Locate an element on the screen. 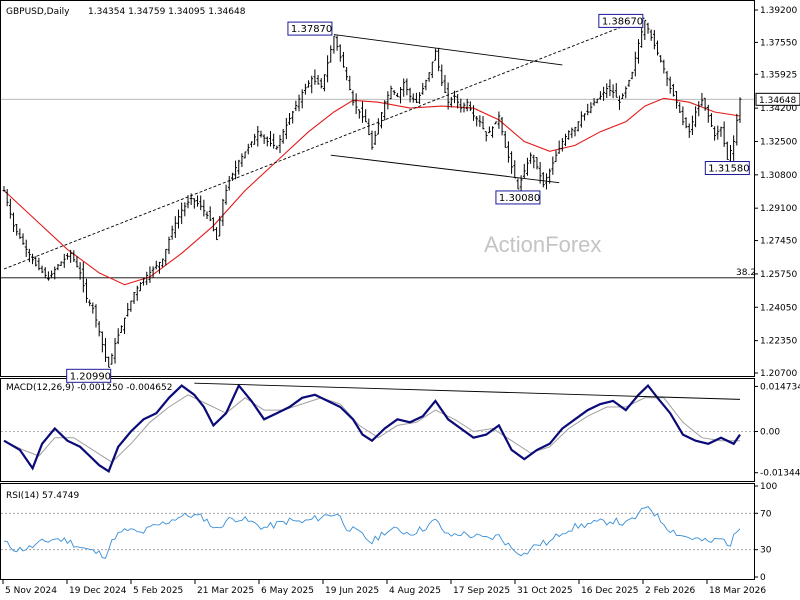 The width and height of the screenshot is (800, 600). date-tick-label: 31 Oct 2025 is located at coordinates (545, 591).